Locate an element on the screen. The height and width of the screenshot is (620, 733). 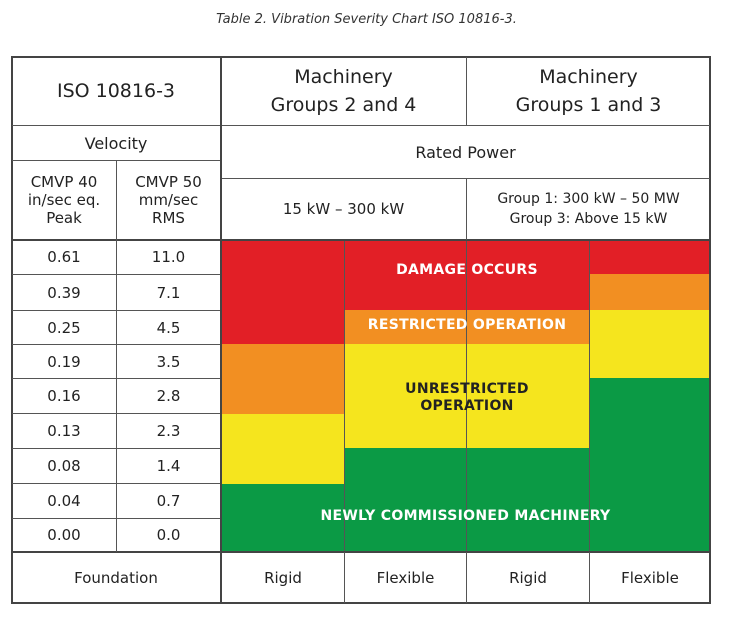
zone-label-unrestricted: UNRESTRICTED OPERATION is located at coordinates (467, 397).